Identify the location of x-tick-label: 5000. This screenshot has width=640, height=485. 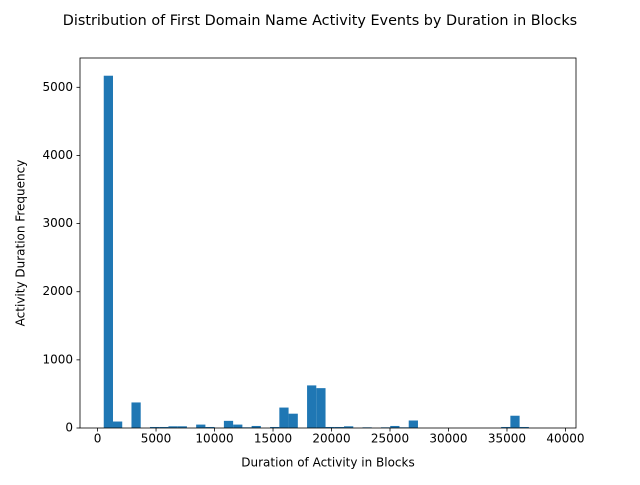
(156, 439).